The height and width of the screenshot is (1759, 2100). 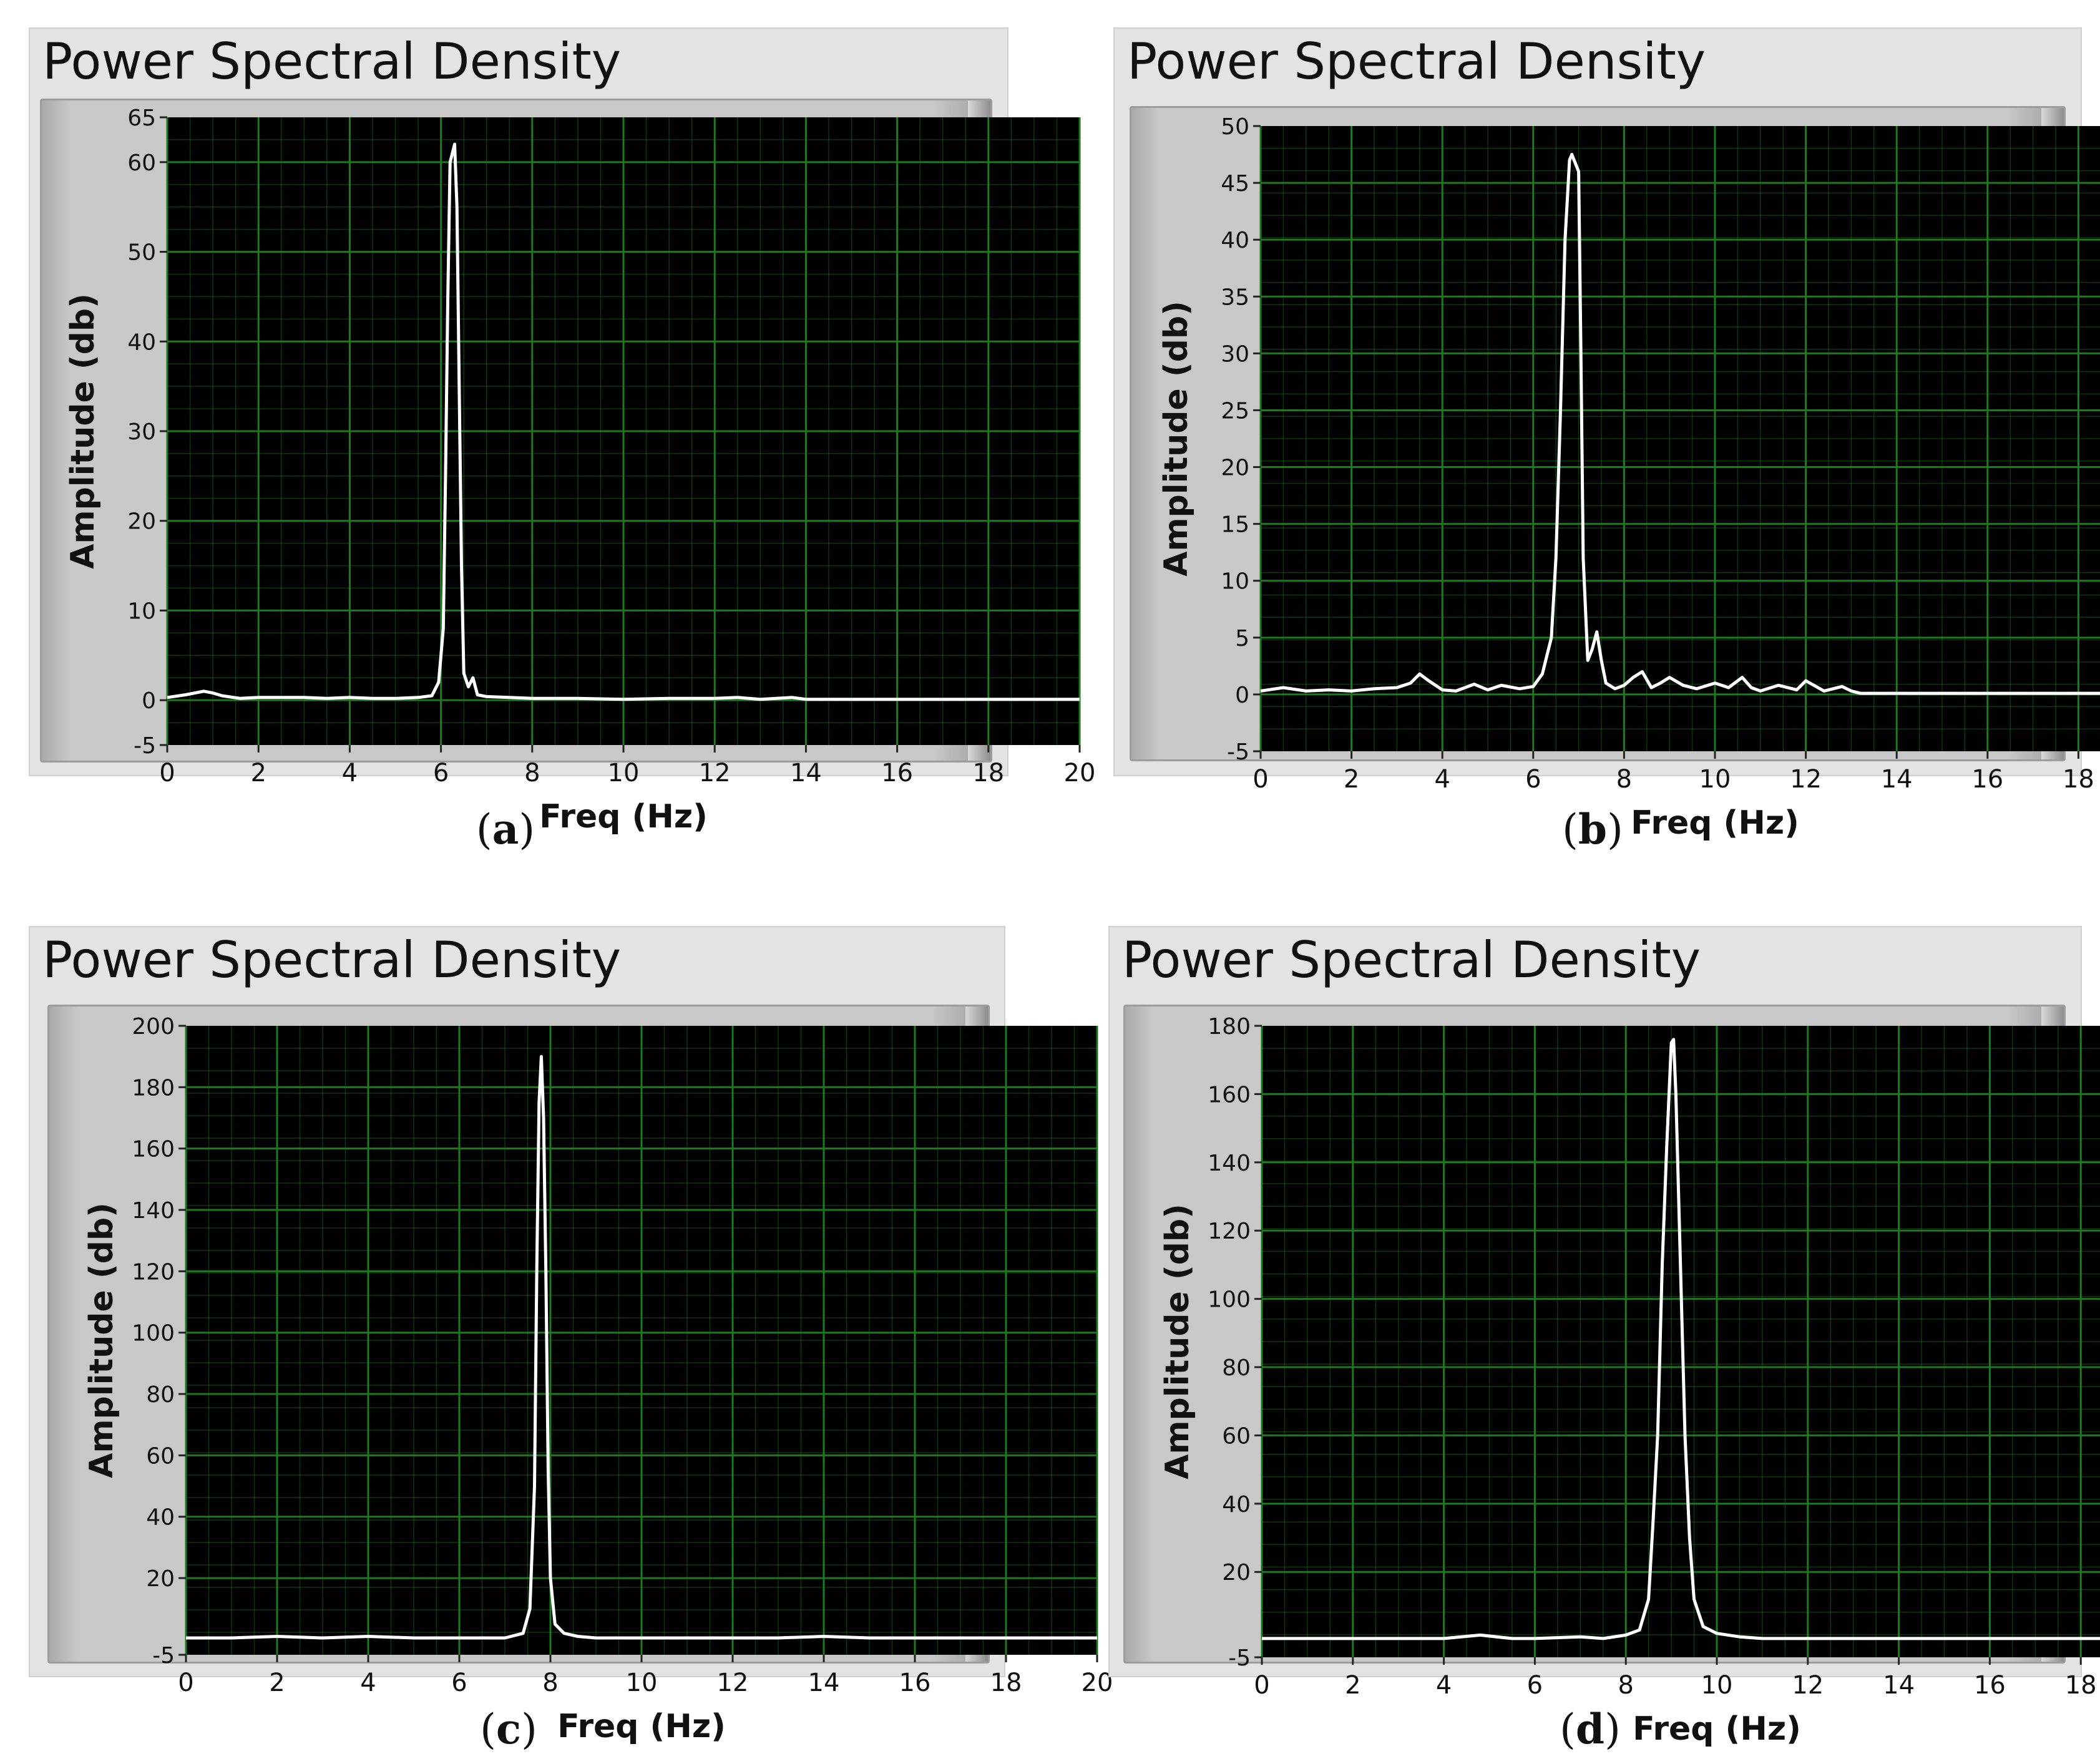 What do you see at coordinates (147, 432) in the screenshot?
I see `y-axis: -5 0 10 20 30 40 50 60 65` at bounding box center [147, 432].